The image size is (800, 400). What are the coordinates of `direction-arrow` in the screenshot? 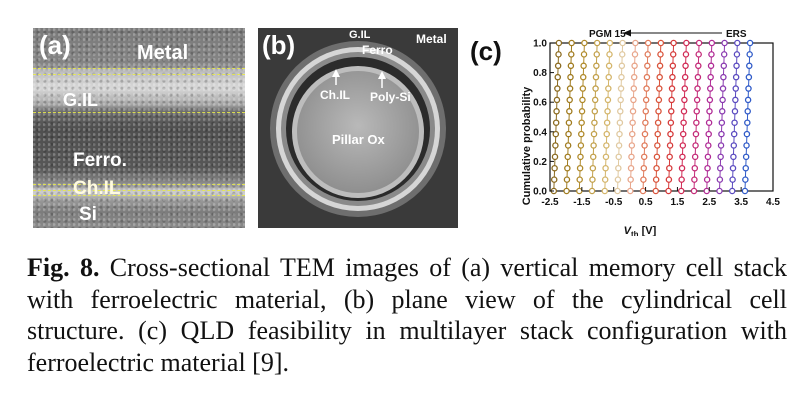 It's located at (672, 33).